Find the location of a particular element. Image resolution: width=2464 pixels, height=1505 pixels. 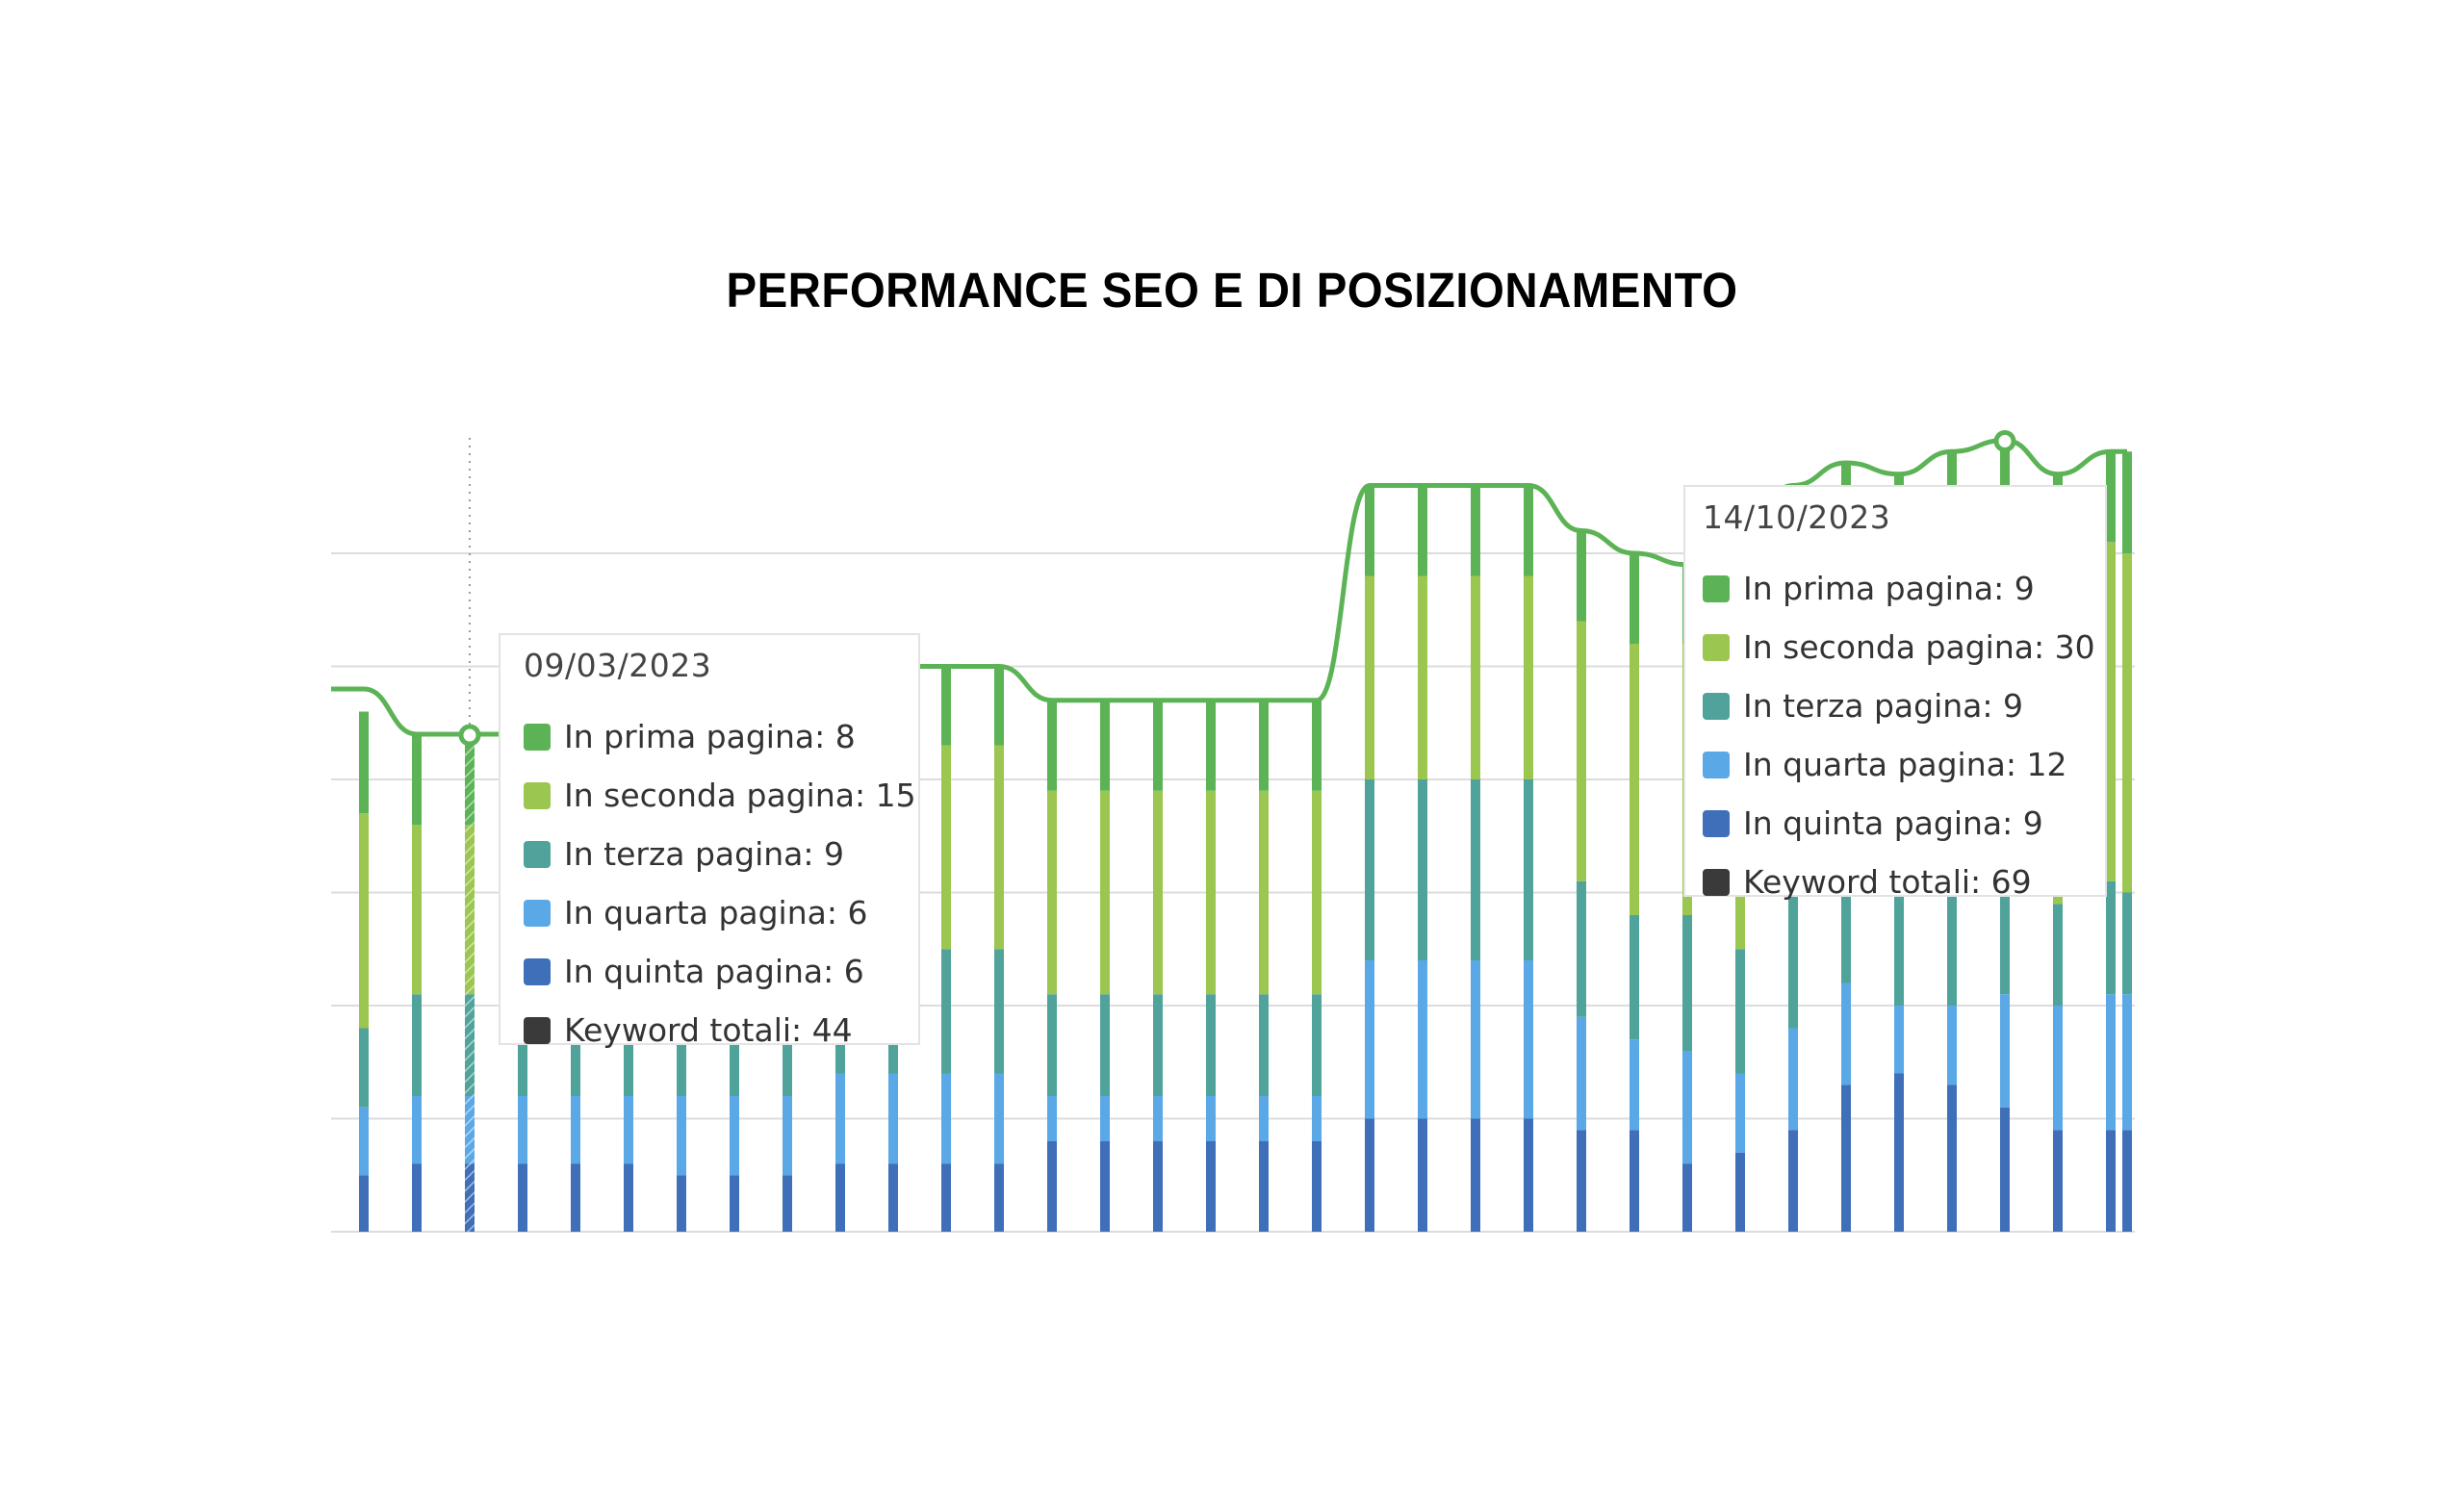

tooltip-row: In quarta pagina: 12 is located at coordinates (1895, 764).